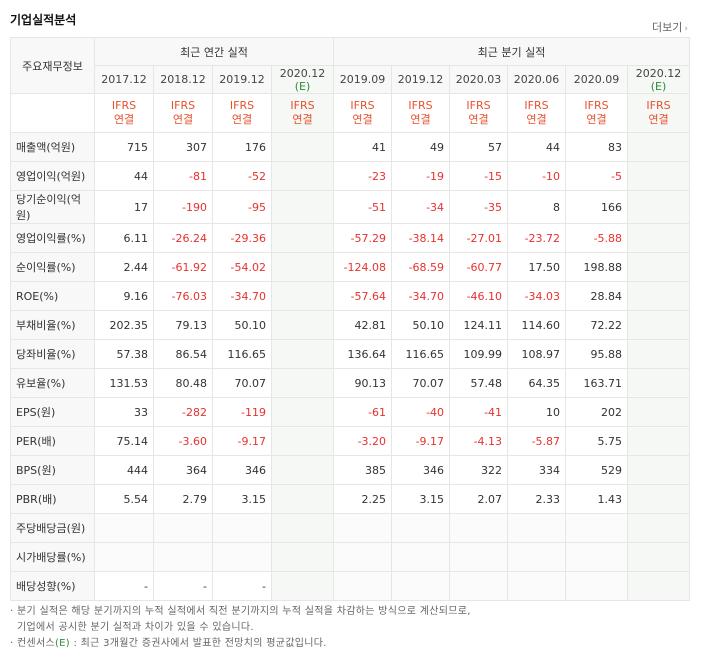 Image resolution: width=704 pixels, height=659 pixels. I want to click on table-cell: -81, so click(183, 176).